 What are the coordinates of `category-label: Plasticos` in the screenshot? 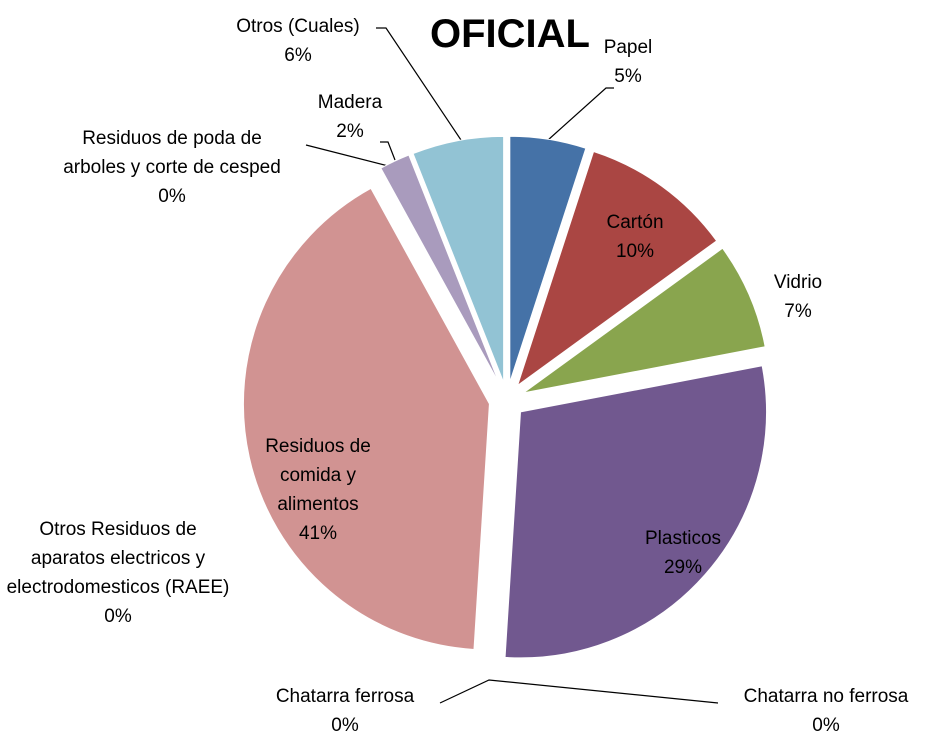 It's located at (683, 538).